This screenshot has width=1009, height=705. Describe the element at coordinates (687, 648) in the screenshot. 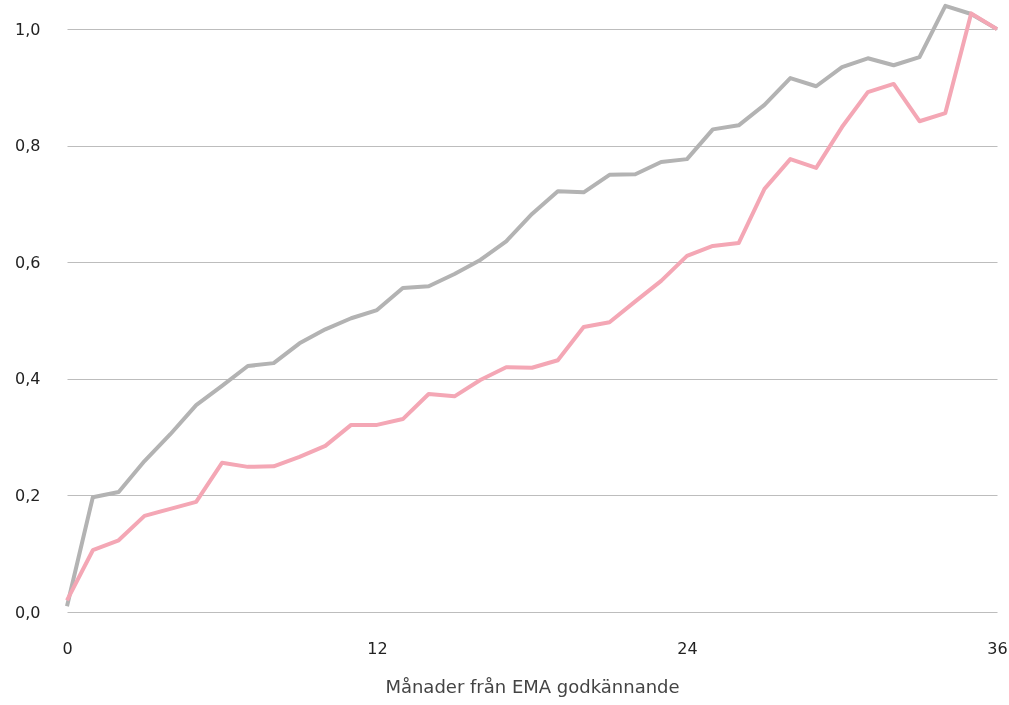

I see `x-tick-label: 24` at that location.